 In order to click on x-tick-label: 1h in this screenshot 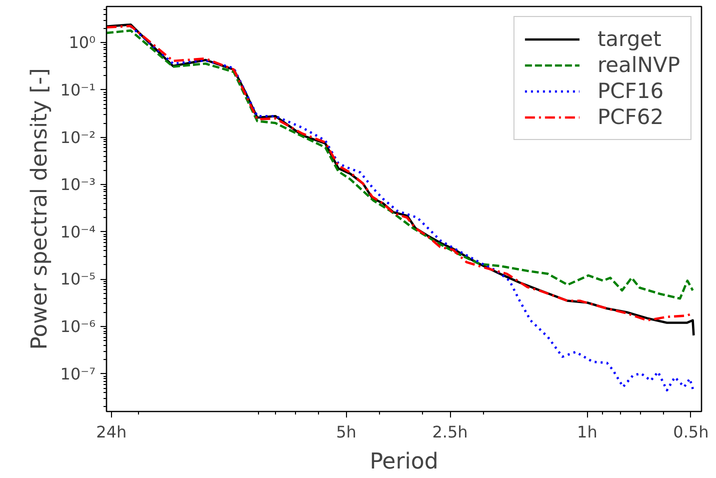, I will do `click(587, 432)`.